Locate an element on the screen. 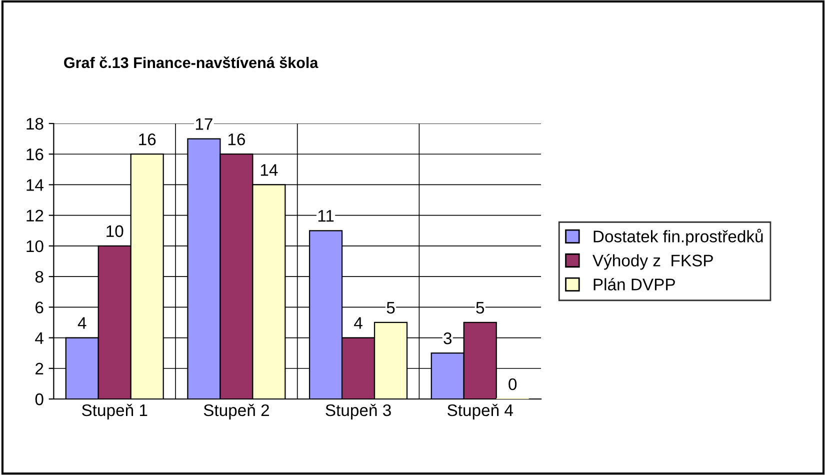  x-tick-label: Stupeň 4 is located at coordinates (480, 412).